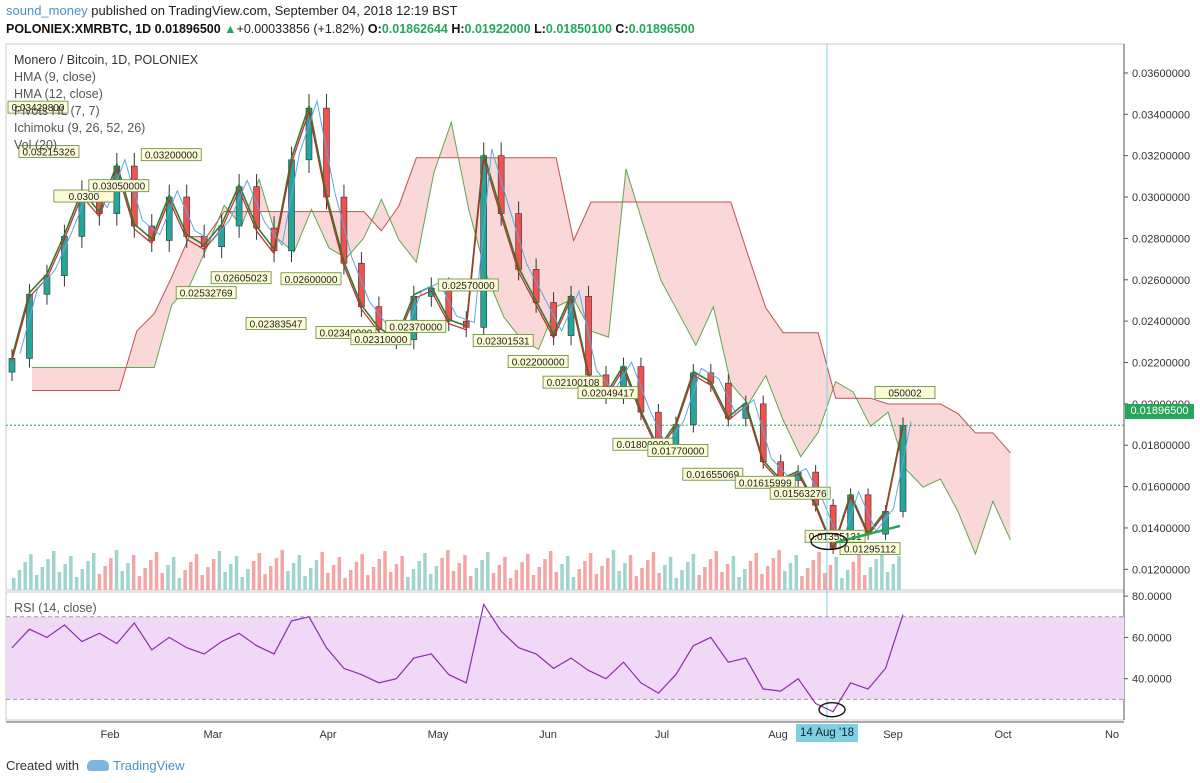 This screenshot has height=783, width=1200. I want to click on low-circle, so click(829, 541).